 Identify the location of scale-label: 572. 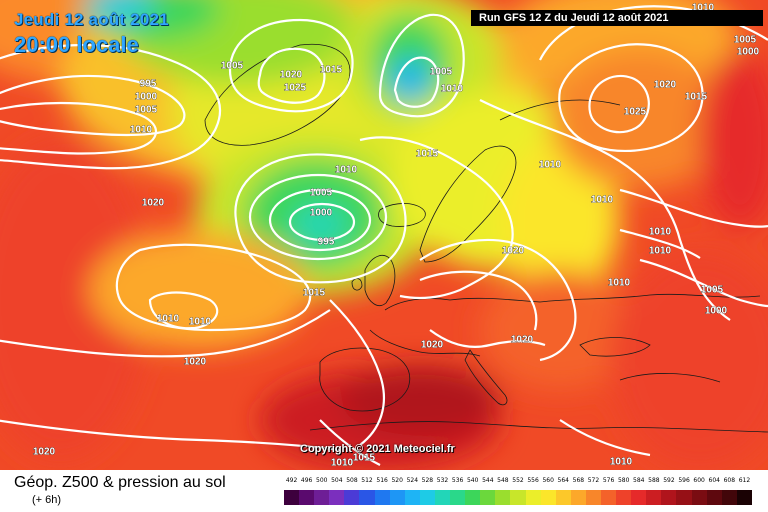
(593, 480).